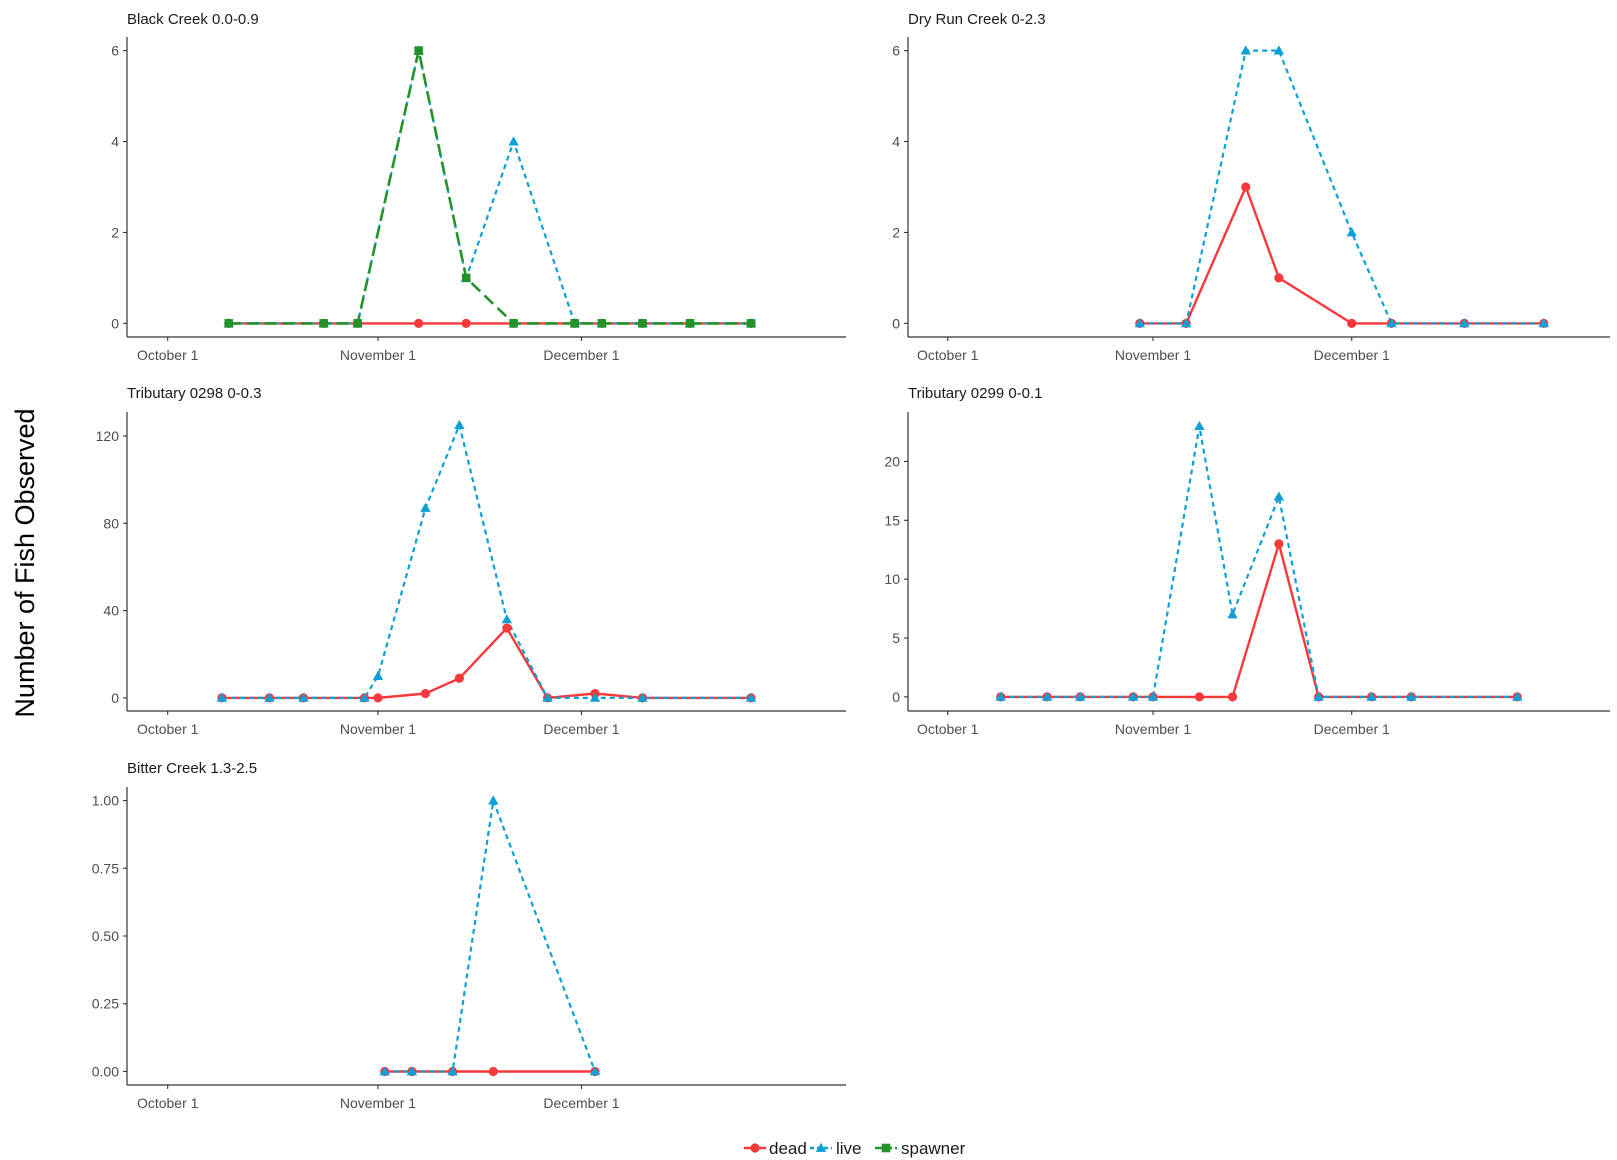  Describe the element at coordinates (25, 562) in the screenshot. I see `y-axis-label: Number of Fish Observed` at that location.